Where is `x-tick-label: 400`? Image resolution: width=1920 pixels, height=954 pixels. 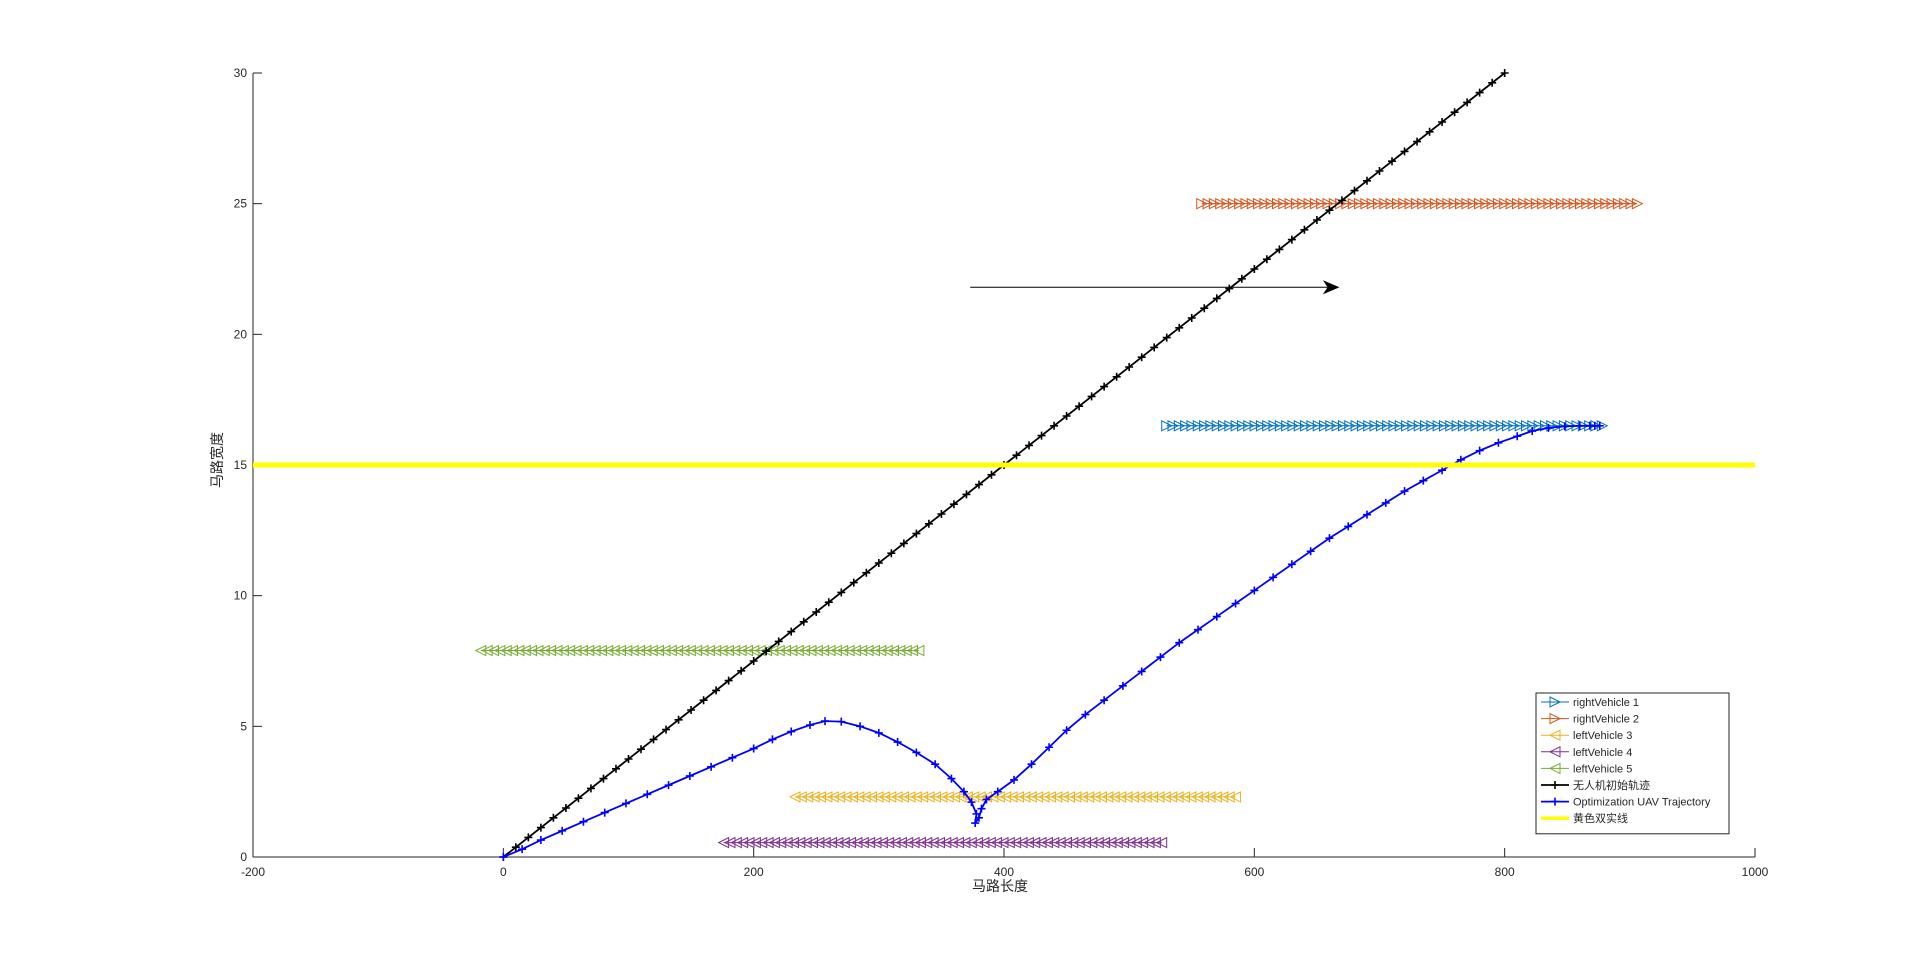
x-tick-label: 400 is located at coordinates (1004, 872).